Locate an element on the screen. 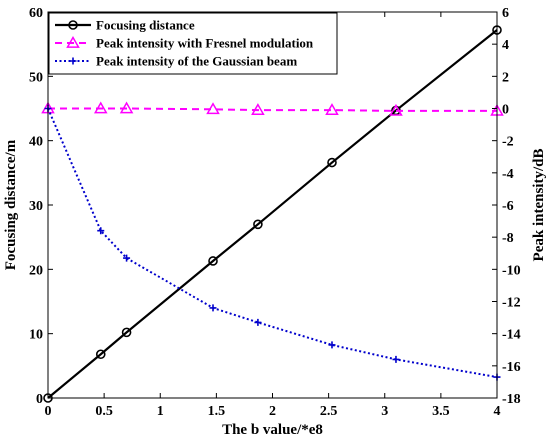  right-y-tick-label: 6 is located at coordinates (505, 13).